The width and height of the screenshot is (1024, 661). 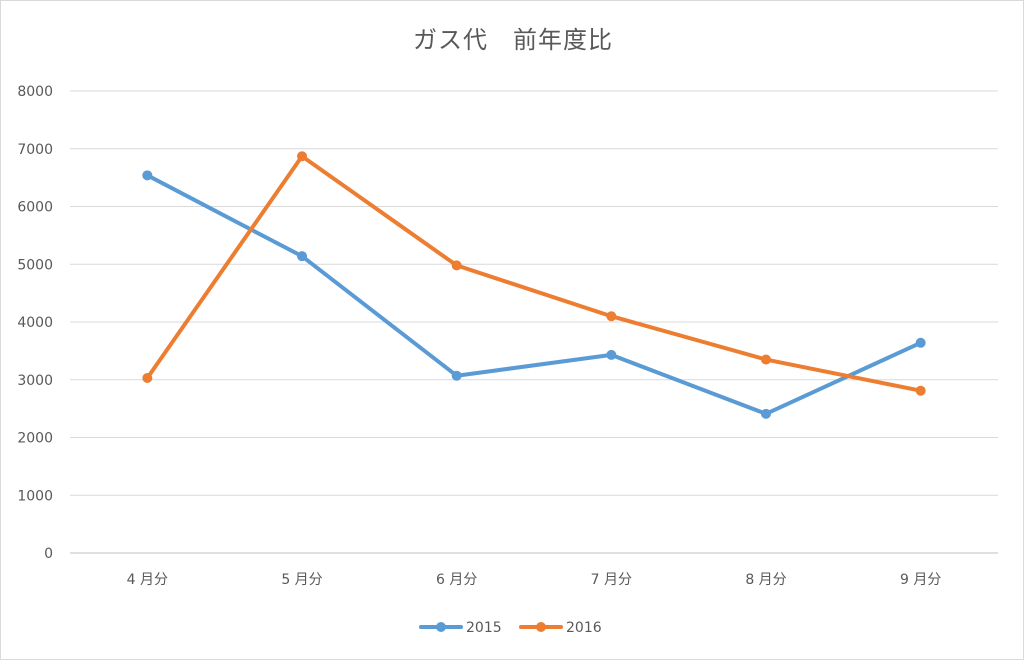 What do you see at coordinates (147, 580) in the screenshot?
I see `x-tick-label: 4 月分` at bounding box center [147, 580].